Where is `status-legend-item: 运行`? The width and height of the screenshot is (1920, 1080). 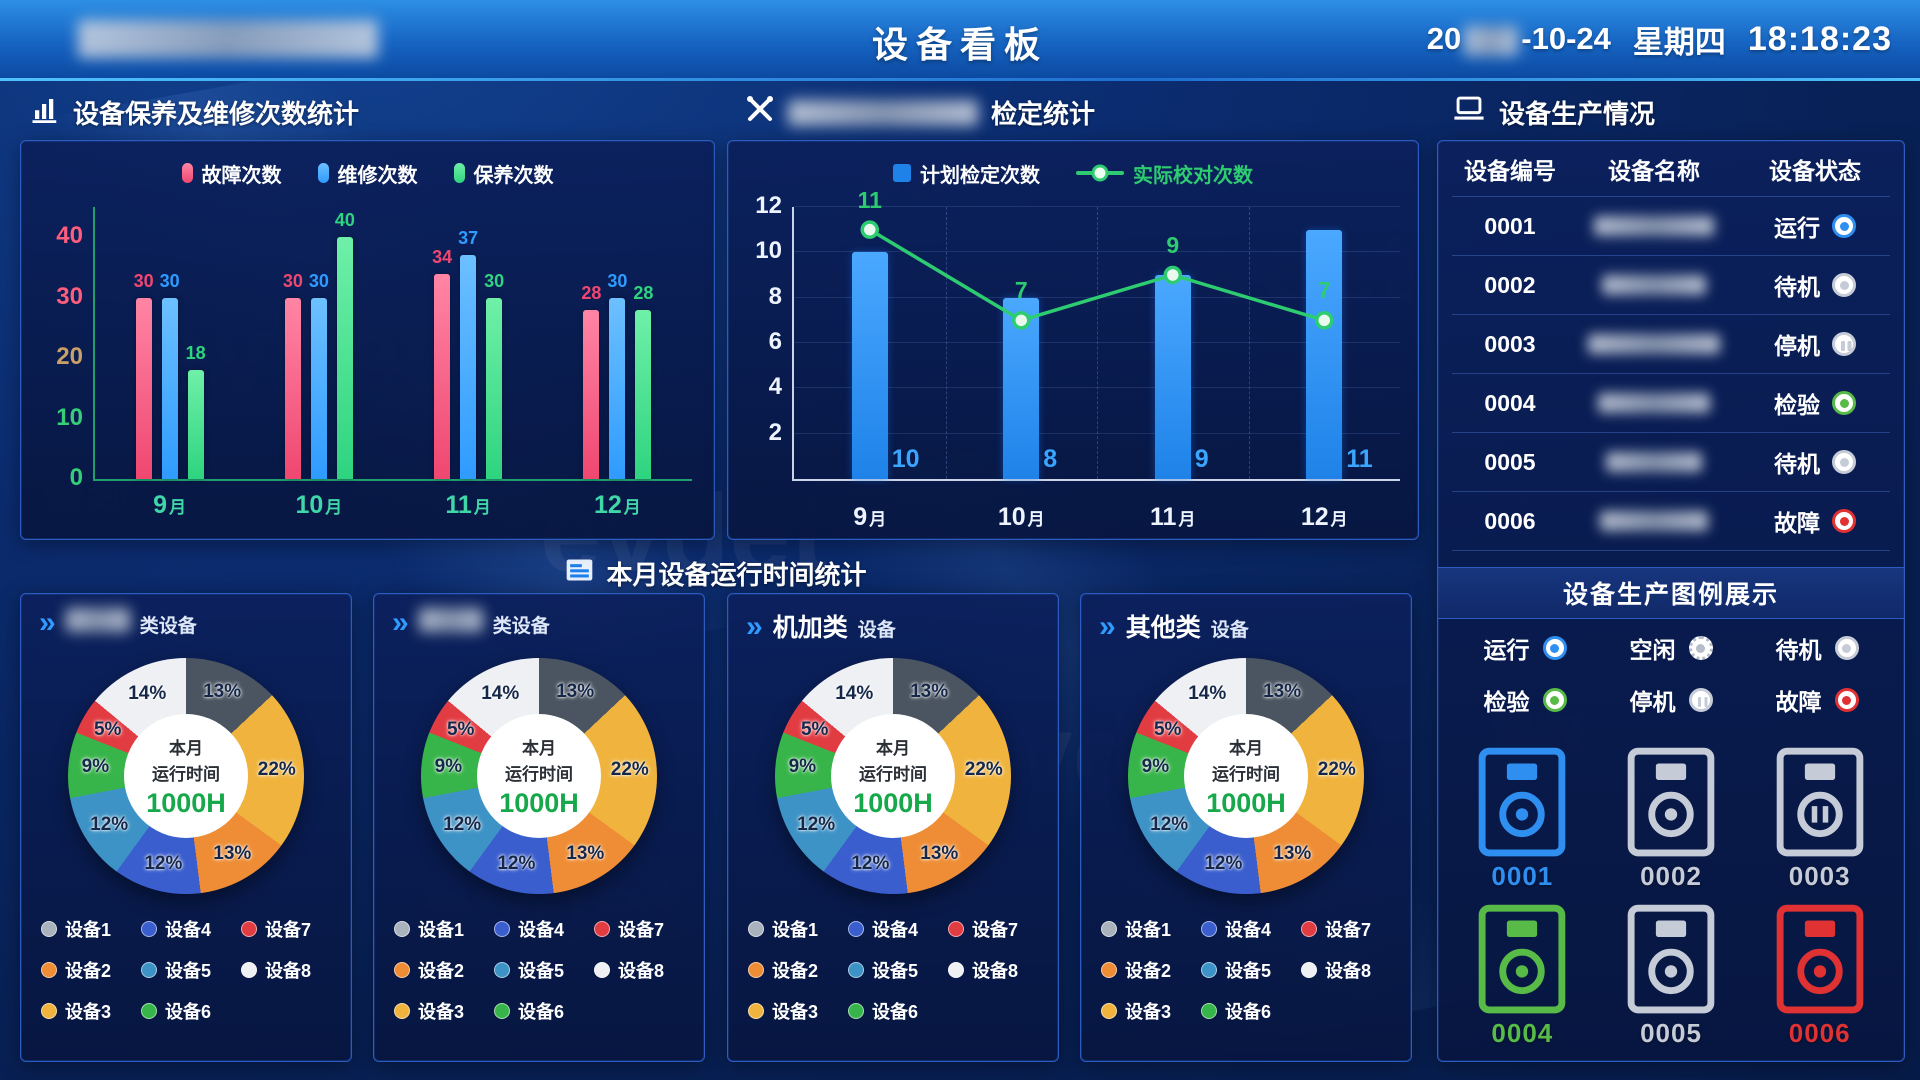
status-legend-item: 运行 is located at coordinates (1525, 648).